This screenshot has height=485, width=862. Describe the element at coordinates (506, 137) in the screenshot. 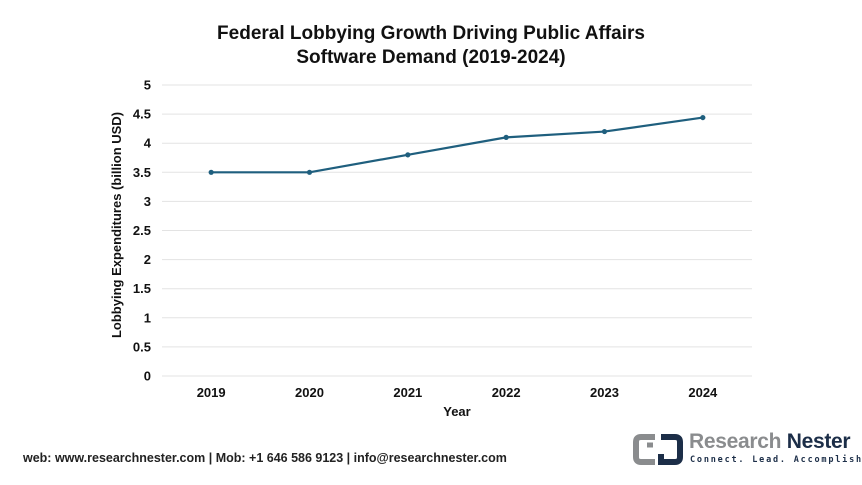

I see `data-point-2022` at that location.